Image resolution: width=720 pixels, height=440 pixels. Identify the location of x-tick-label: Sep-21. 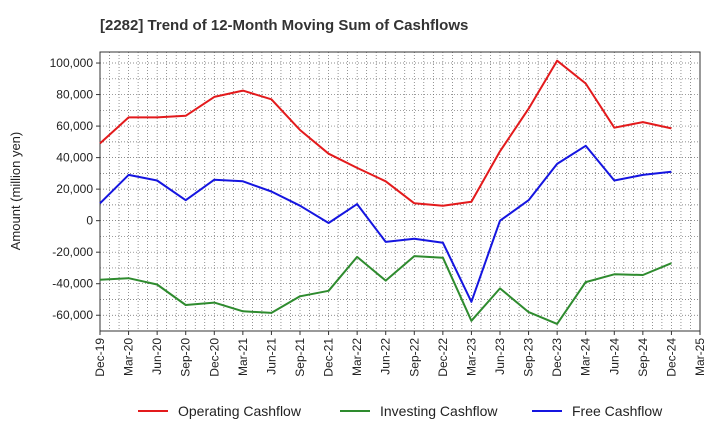
(300, 357).